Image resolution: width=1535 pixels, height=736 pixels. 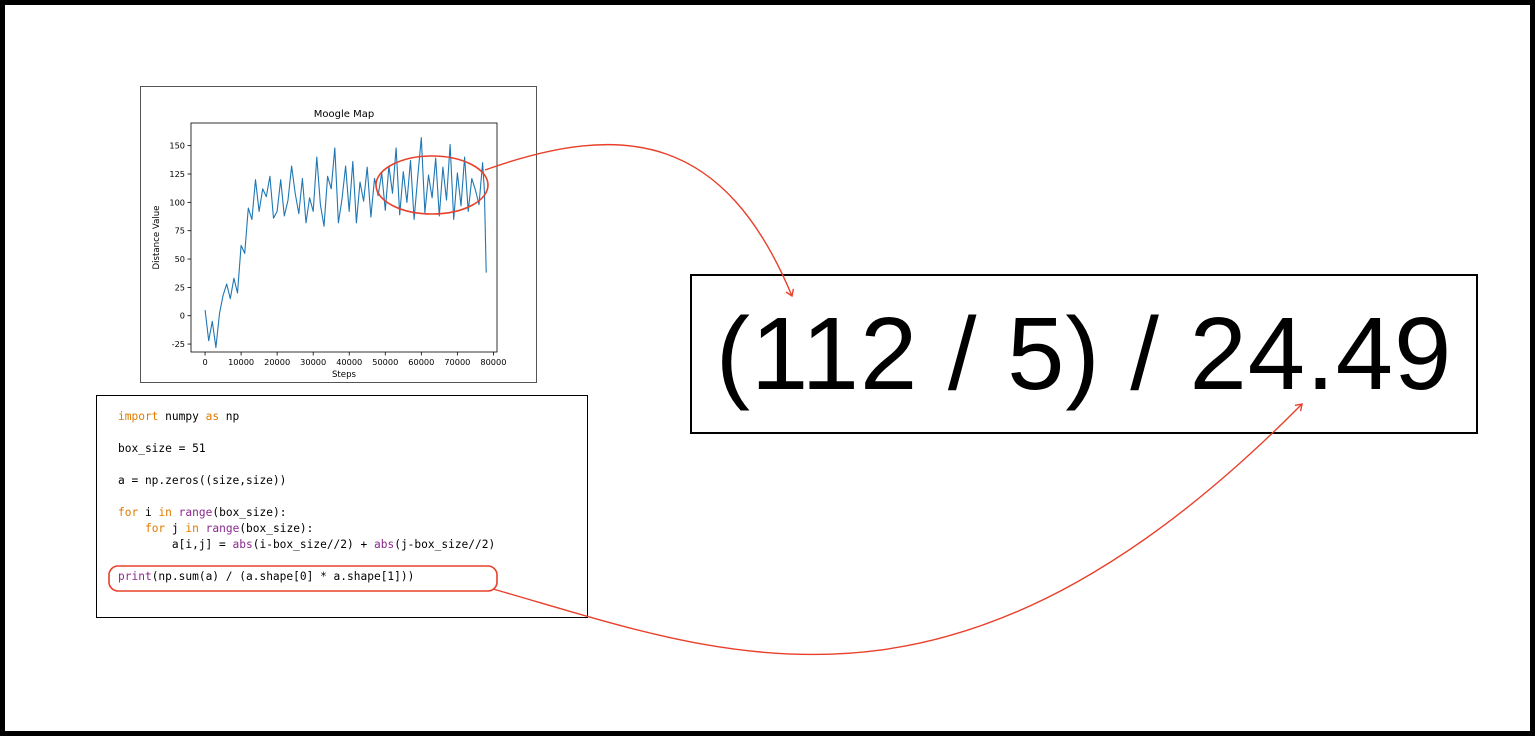 I want to click on y-tick-label: 150, so click(x=177, y=146).